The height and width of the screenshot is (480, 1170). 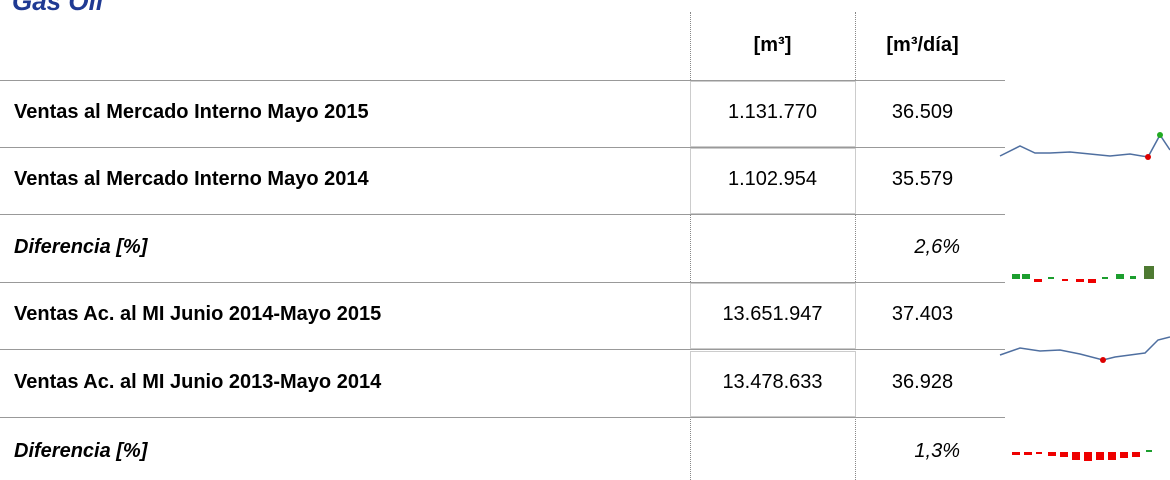 What do you see at coordinates (937, 247) in the screenshot?
I see `cell-value: 2,6%` at bounding box center [937, 247].